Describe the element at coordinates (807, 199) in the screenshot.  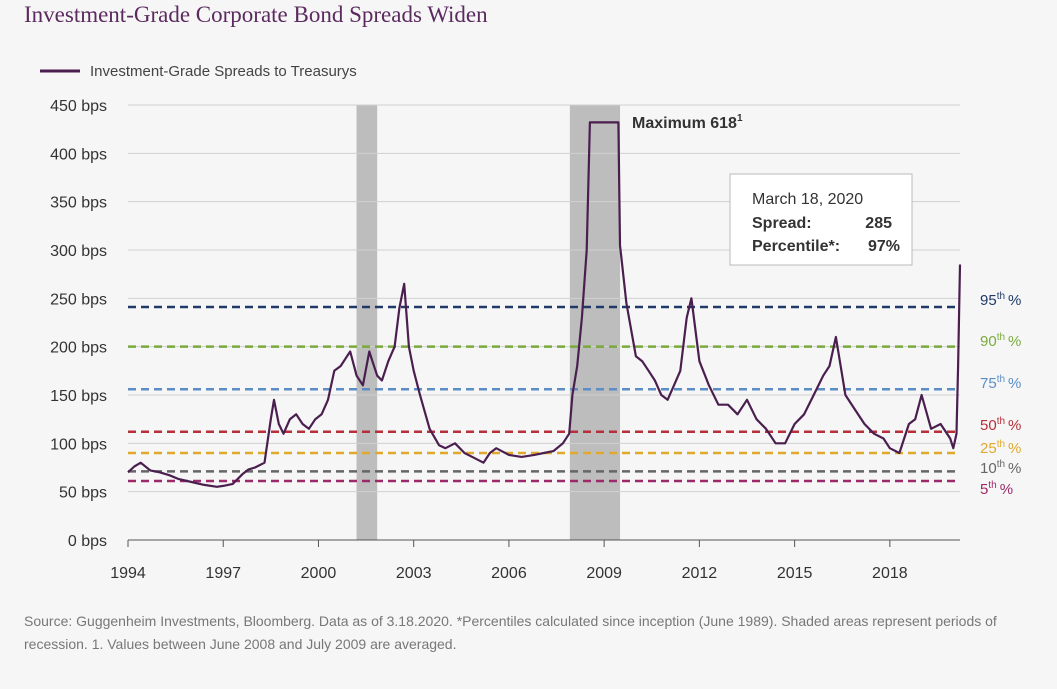
I see `callout-date: March 18, 2020` at that location.